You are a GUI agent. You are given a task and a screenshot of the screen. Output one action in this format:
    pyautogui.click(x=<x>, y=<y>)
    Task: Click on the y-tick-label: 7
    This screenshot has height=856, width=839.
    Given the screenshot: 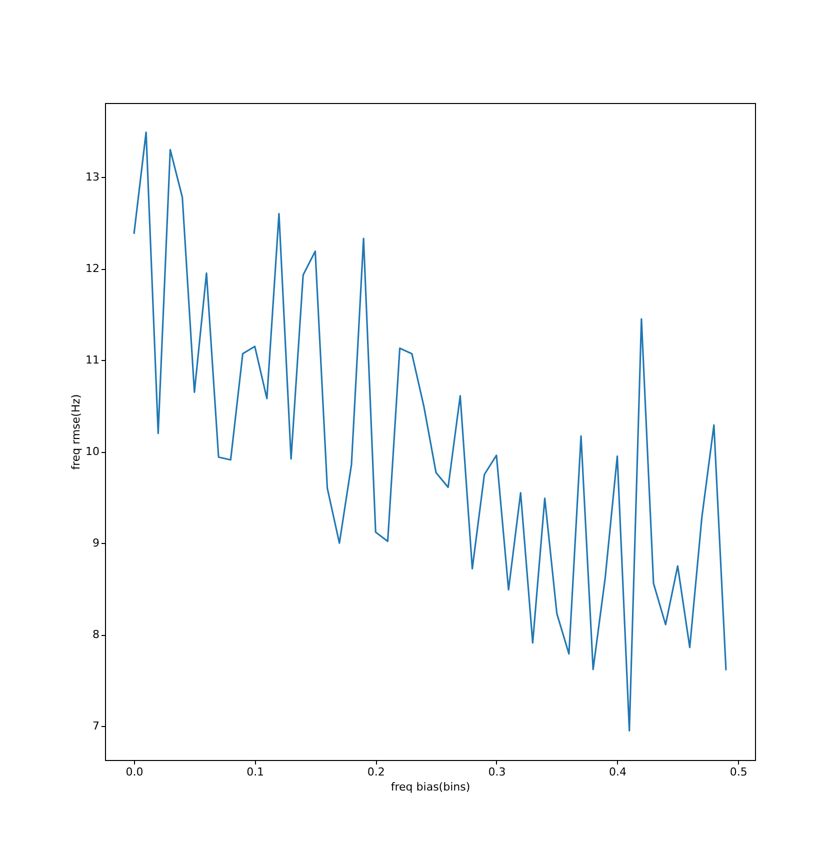 What is the action you would take?
    pyautogui.click(x=96, y=726)
    